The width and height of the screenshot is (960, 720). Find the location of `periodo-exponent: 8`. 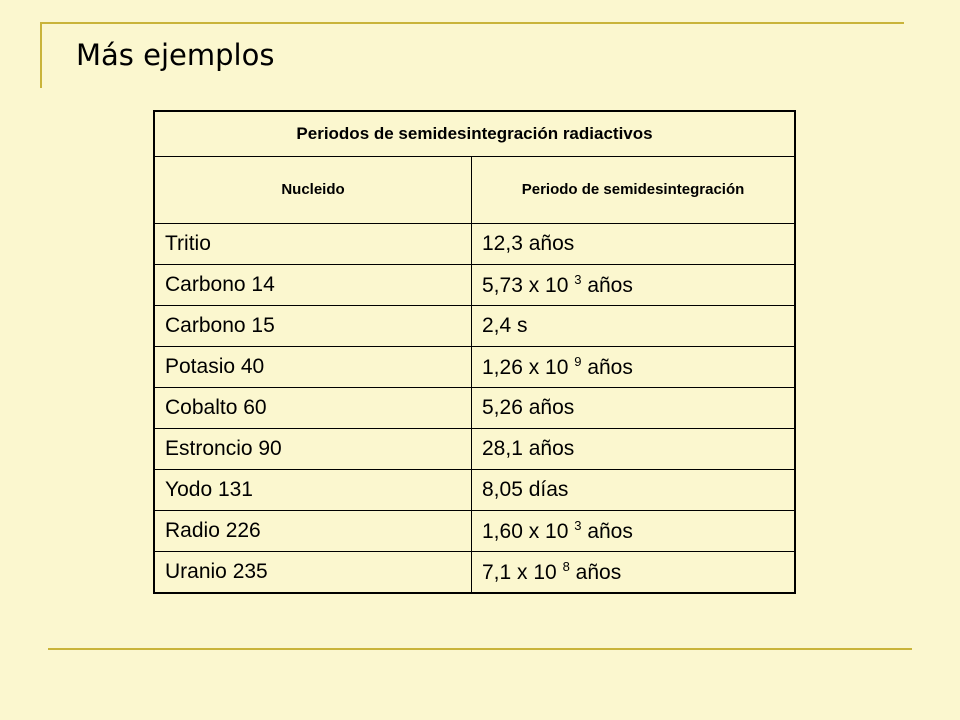

periodo-exponent: 8 is located at coordinates (566, 566).